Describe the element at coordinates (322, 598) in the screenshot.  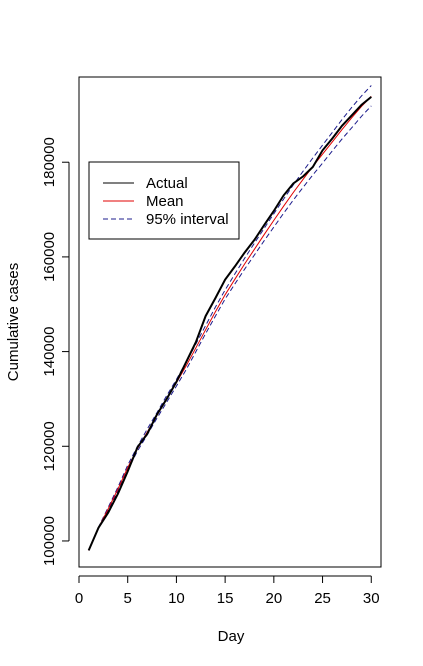
I see `x-tick-label: 25` at that location.